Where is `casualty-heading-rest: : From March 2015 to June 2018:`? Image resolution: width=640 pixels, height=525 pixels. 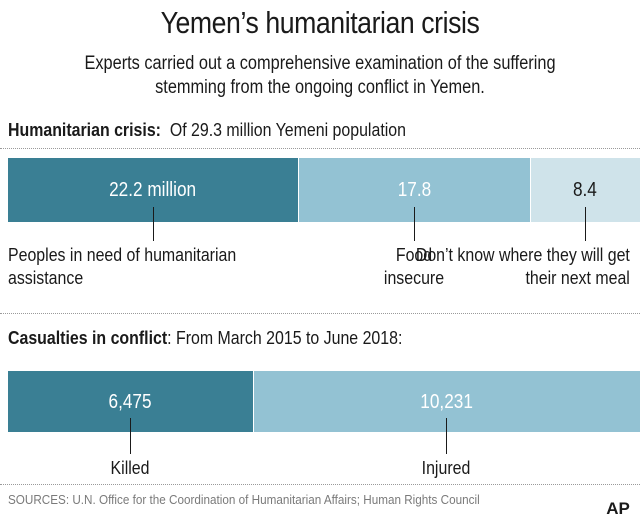 casualty-heading-rest: : From March 2015 to June 2018: is located at coordinates (285, 337).